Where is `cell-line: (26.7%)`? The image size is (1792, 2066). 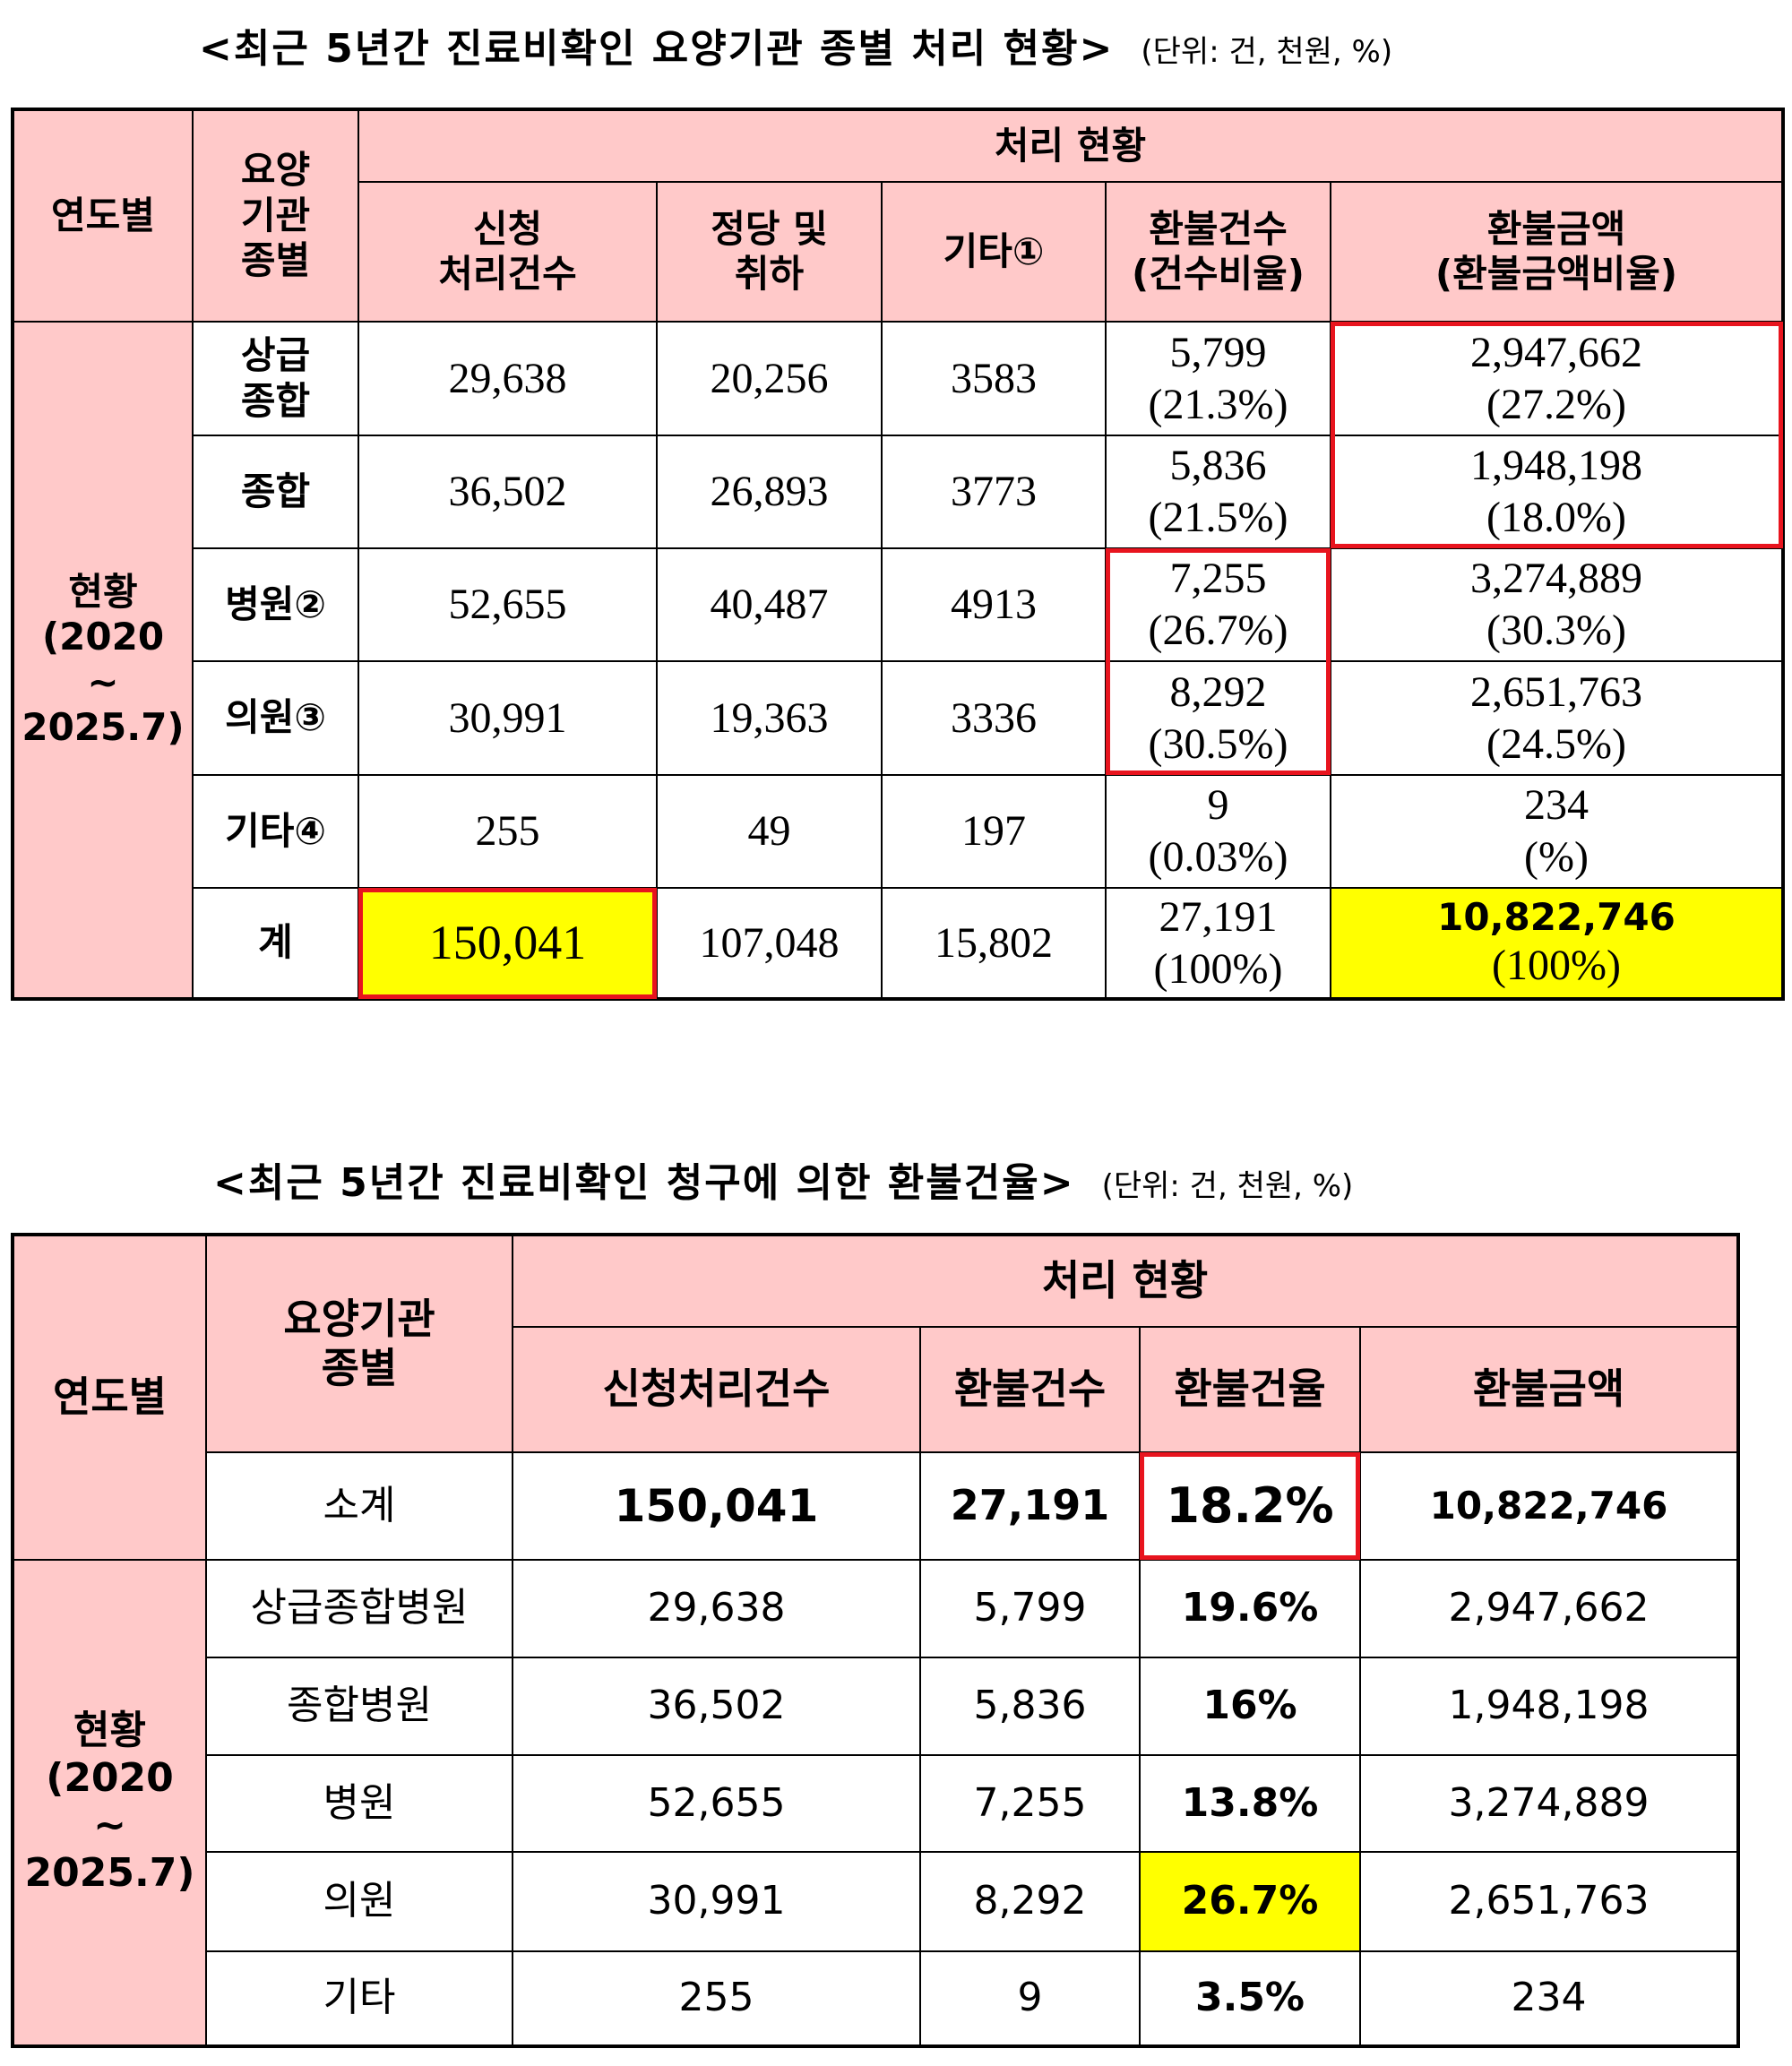
cell-line: (26.7%) is located at coordinates (1218, 630).